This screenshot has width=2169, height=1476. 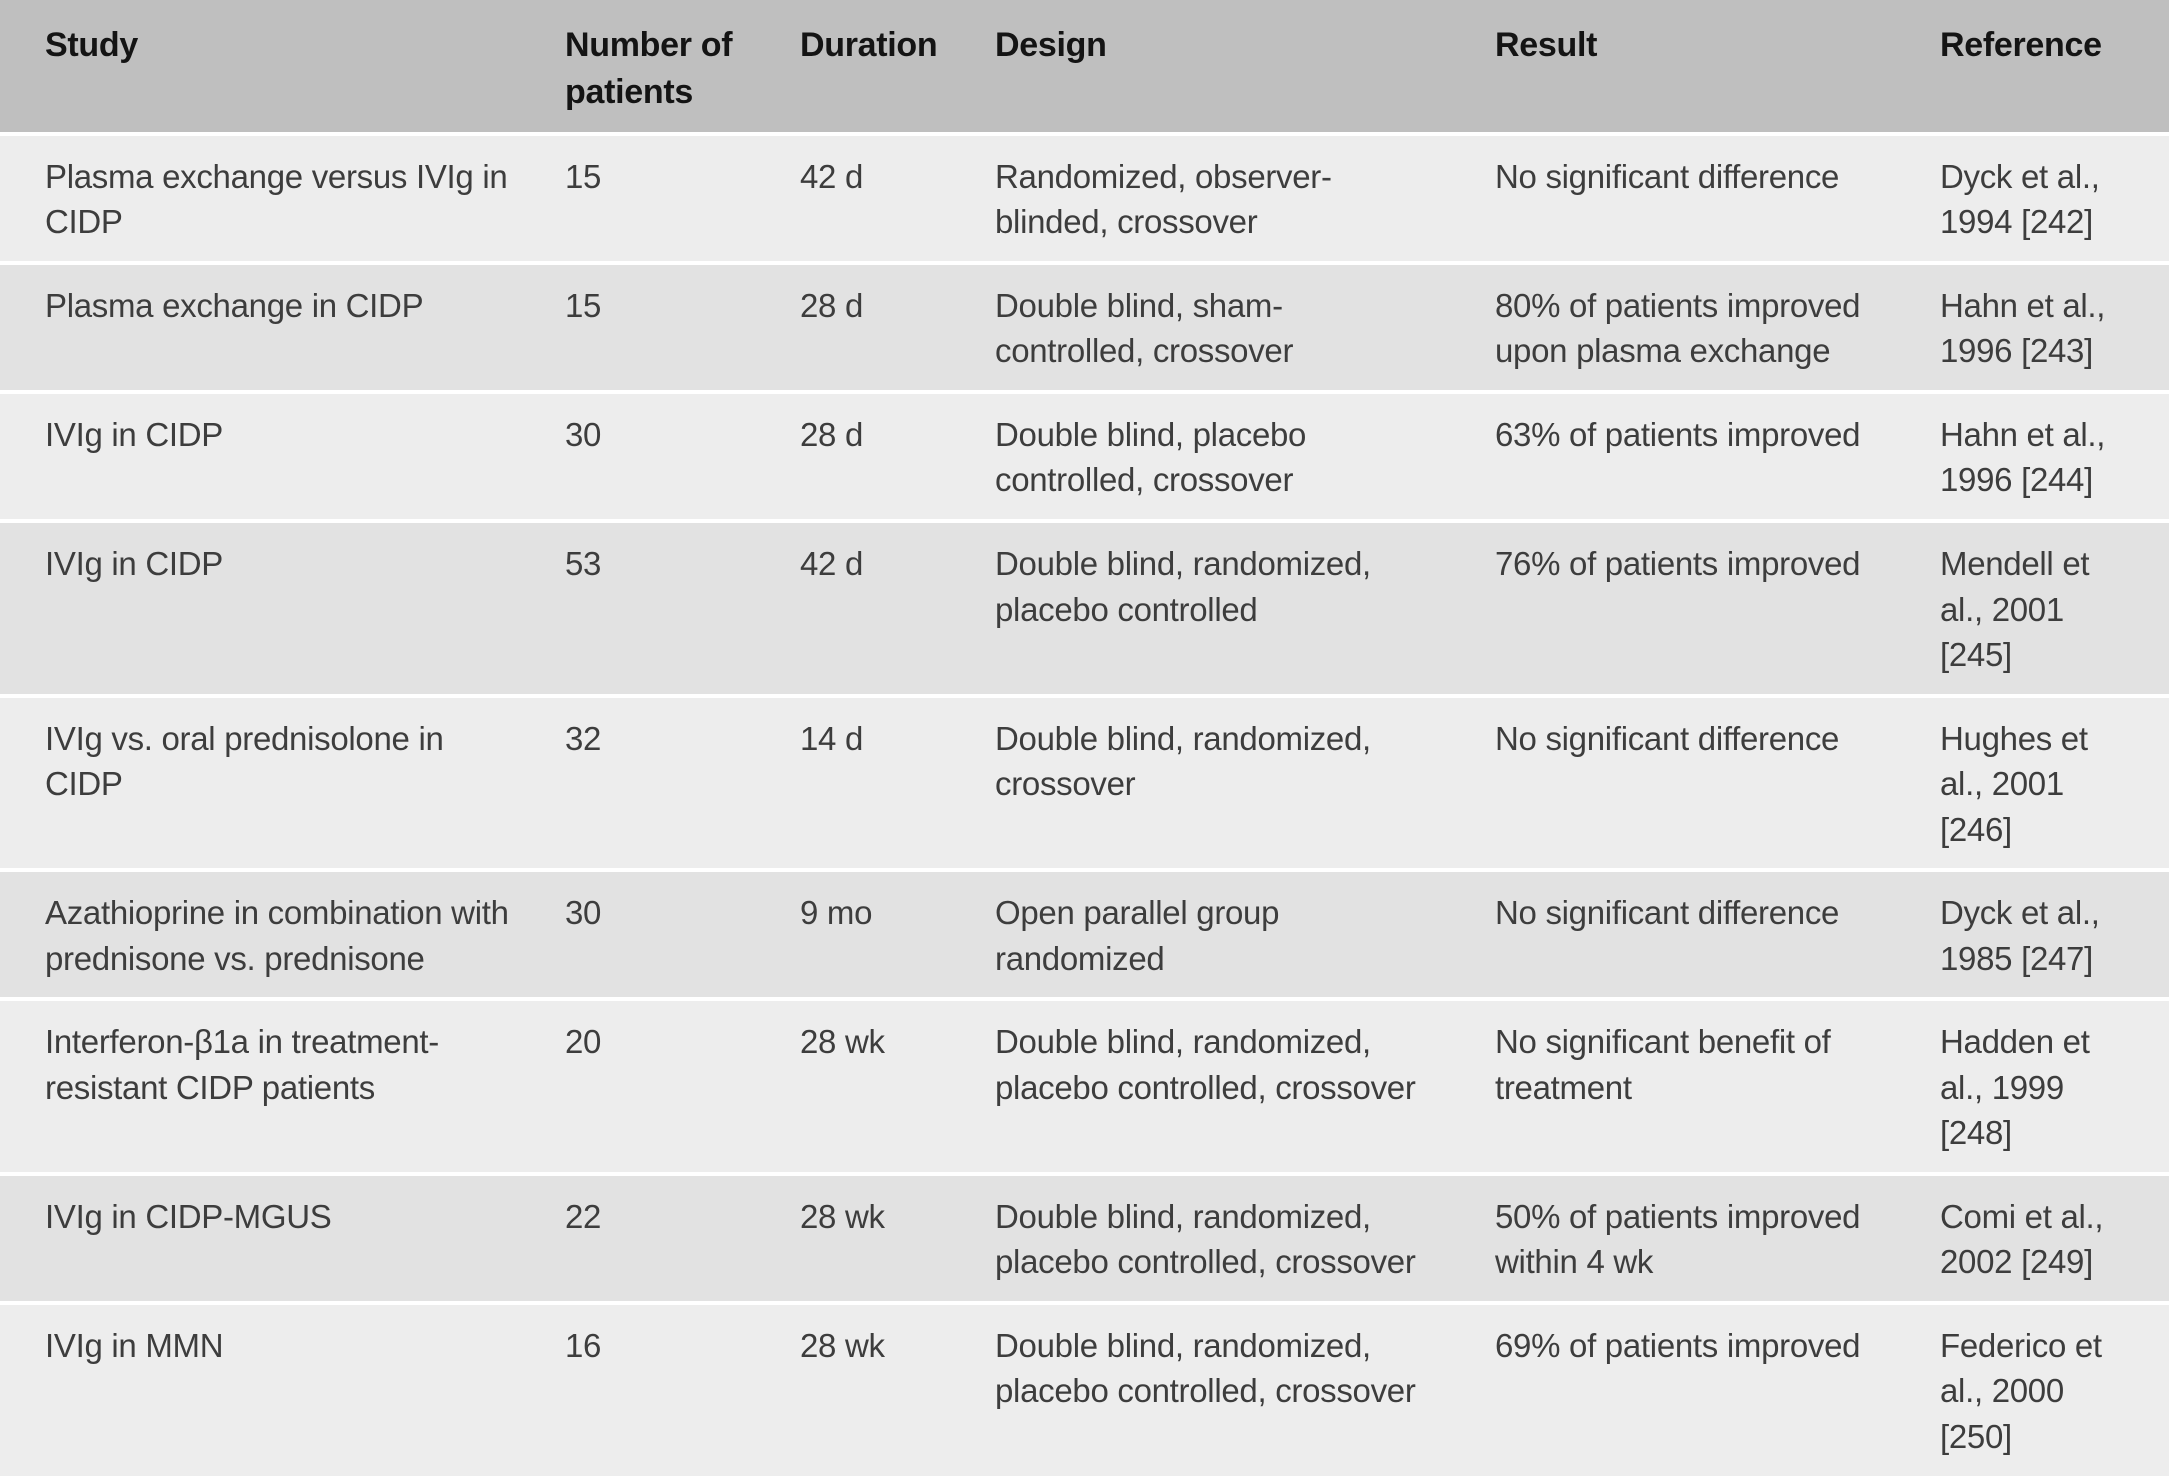 What do you see at coordinates (282, 1388) in the screenshot?
I see `study-cell: IVIg in MMN` at bounding box center [282, 1388].